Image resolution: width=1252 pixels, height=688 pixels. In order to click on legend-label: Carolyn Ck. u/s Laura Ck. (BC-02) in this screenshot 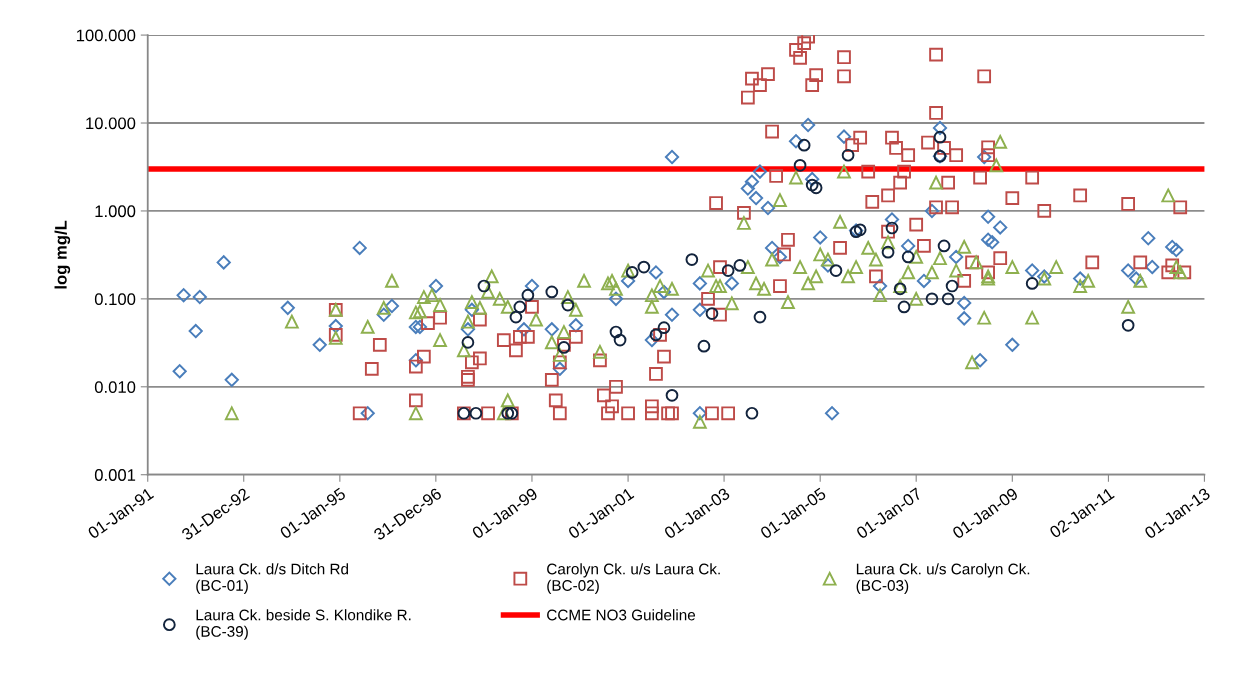, I will do `click(633, 578)`.